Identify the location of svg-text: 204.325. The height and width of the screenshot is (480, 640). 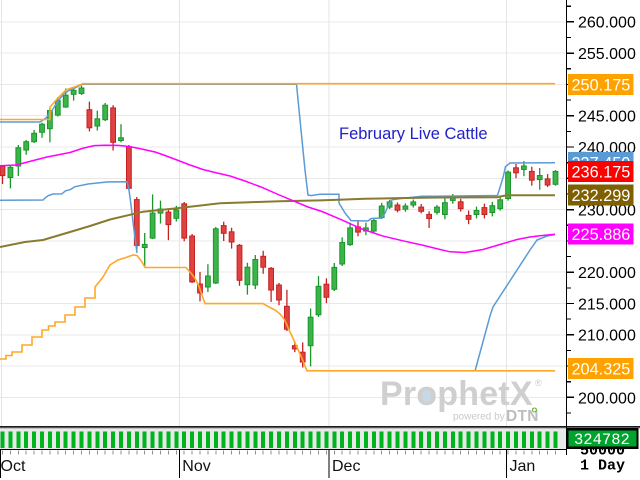
(601, 370).